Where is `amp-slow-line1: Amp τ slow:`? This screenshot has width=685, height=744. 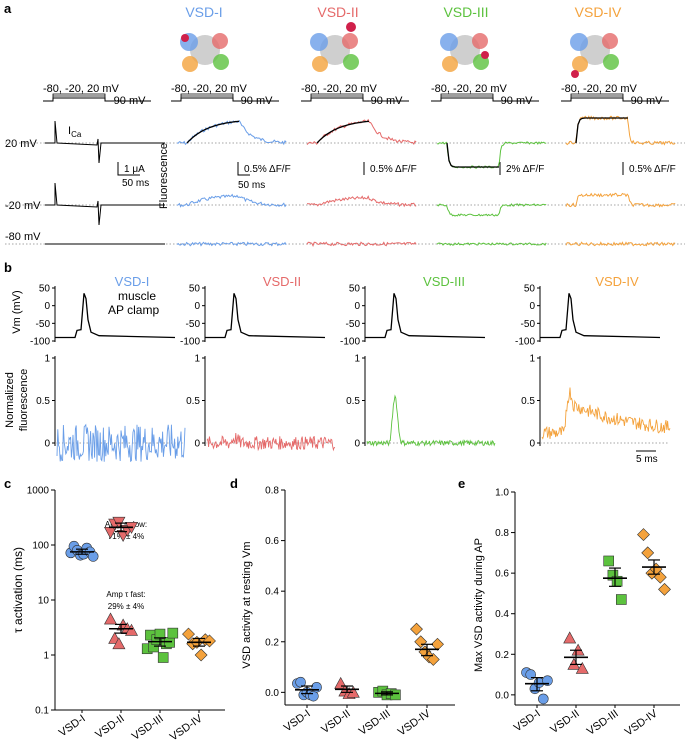
amp-slow-line1: Amp τ slow: is located at coordinates (126, 524).